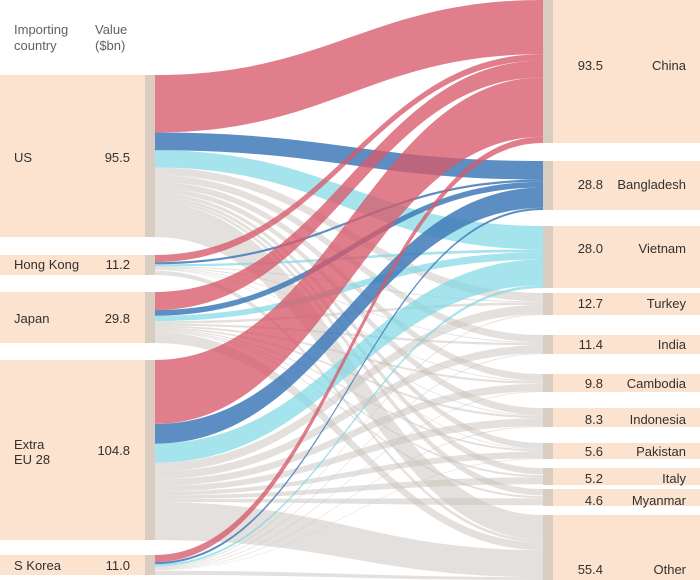 The width and height of the screenshot is (700, 580). Describe the element at coordinates (150, 317) in the screenshot. I see `importer-bar-japan` at that location.